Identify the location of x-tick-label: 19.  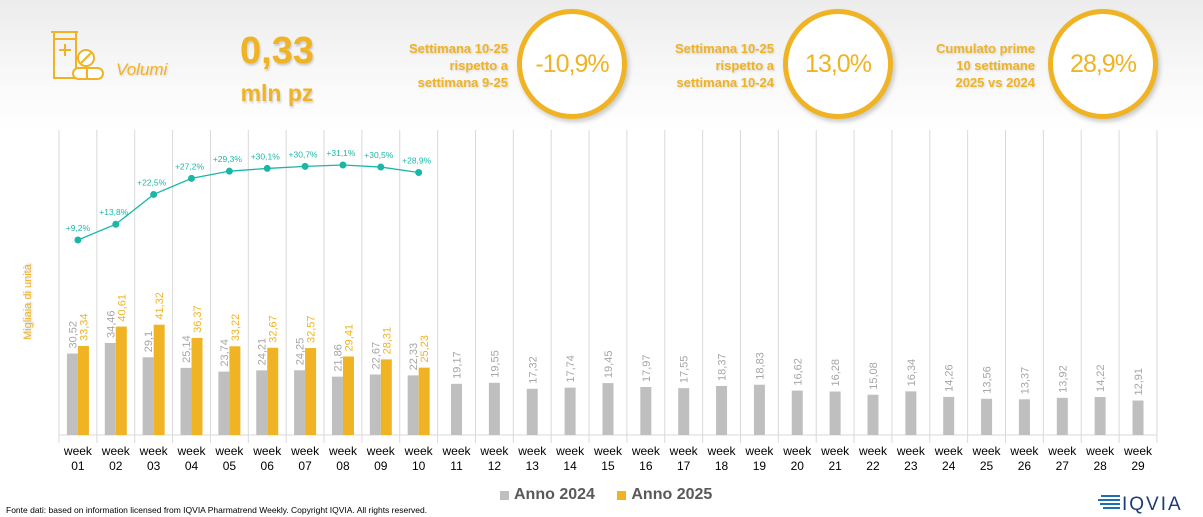
(760, 466).